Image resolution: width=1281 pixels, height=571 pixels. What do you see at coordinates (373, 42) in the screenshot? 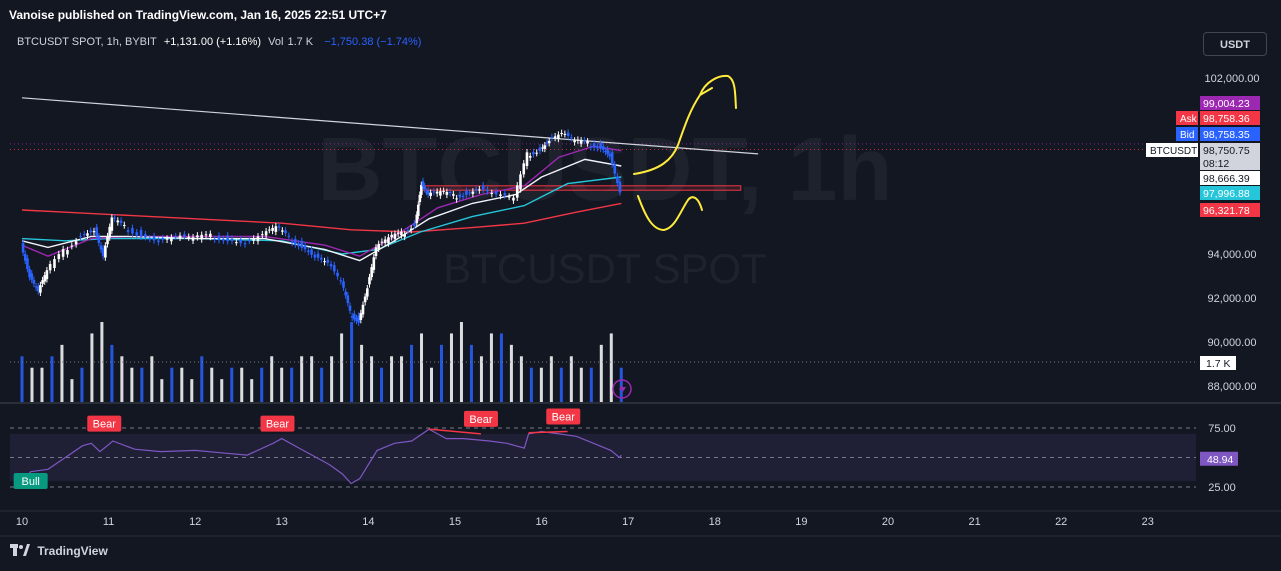
I see `volume-change: −1,750.38 (−1.74%)` at bounding box center [373, 42].